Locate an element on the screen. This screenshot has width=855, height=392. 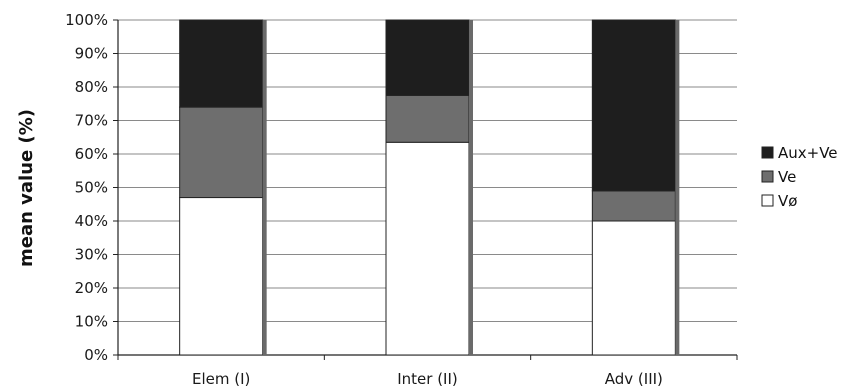
y-tick-label: 30% is located at coordinates (91, 255).